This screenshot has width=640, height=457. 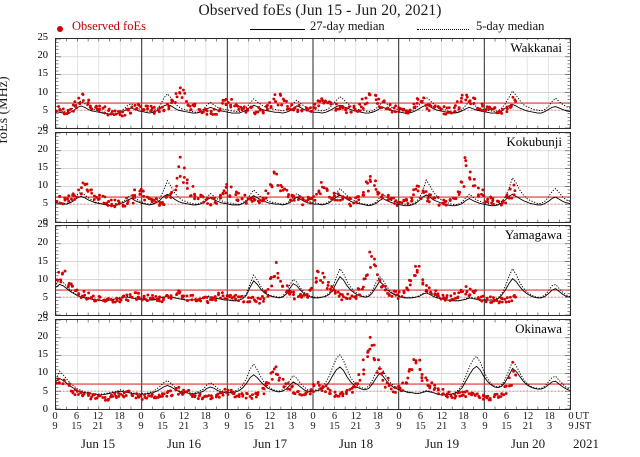 What do you see at coordinates (184, 443) in the screenshot?
I see `x-day-label: Jun 16` at bounding box center [184, 443].